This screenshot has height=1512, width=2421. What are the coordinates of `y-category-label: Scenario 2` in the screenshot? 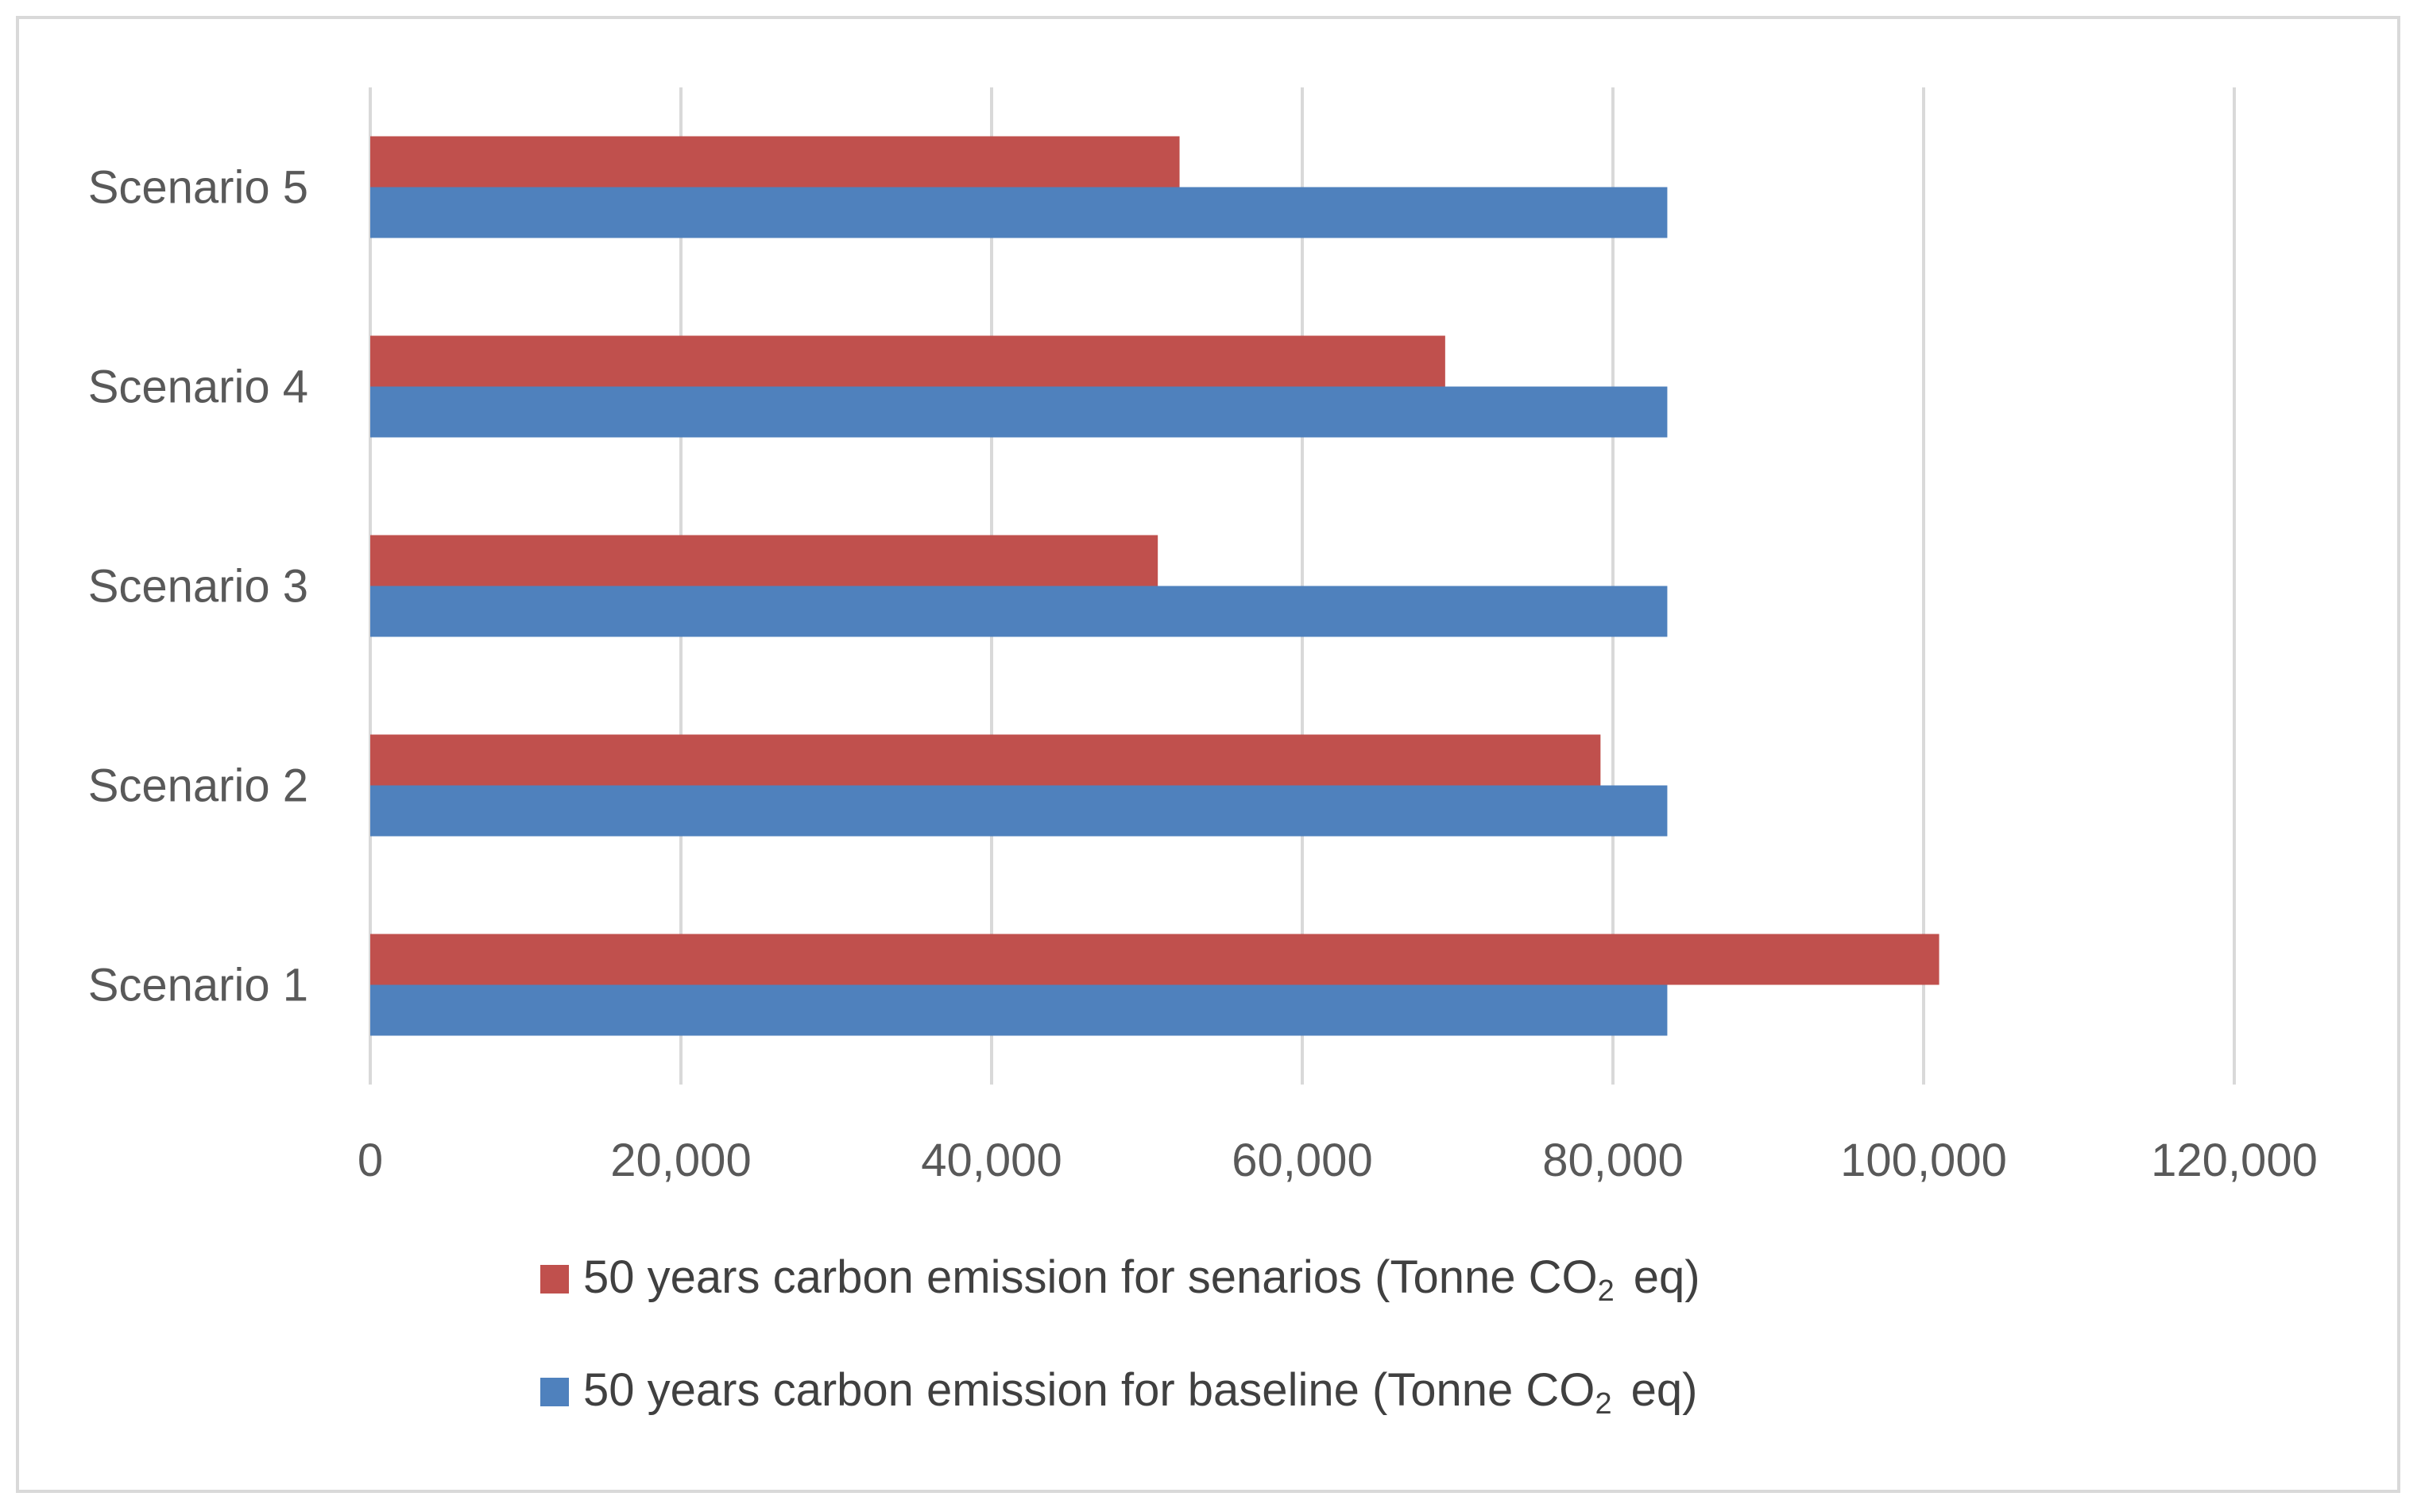 It's located at (198, 786).